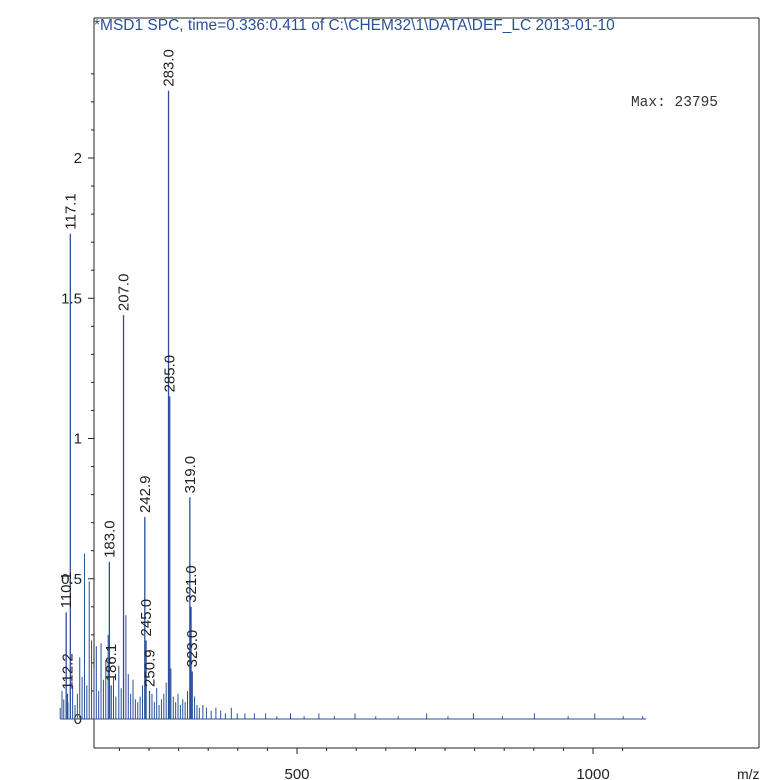 The width and height of the screenshot is (763, 780). I want to click on peak-label-117.1: 117.1, so click(70, 211).